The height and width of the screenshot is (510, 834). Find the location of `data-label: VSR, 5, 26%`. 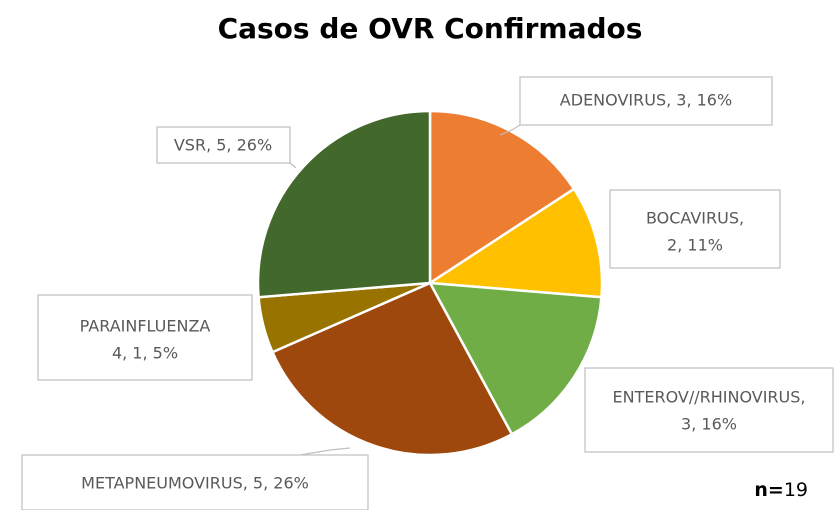

data-label: VSR, 5, 26% is located at coordinates (223, 145).